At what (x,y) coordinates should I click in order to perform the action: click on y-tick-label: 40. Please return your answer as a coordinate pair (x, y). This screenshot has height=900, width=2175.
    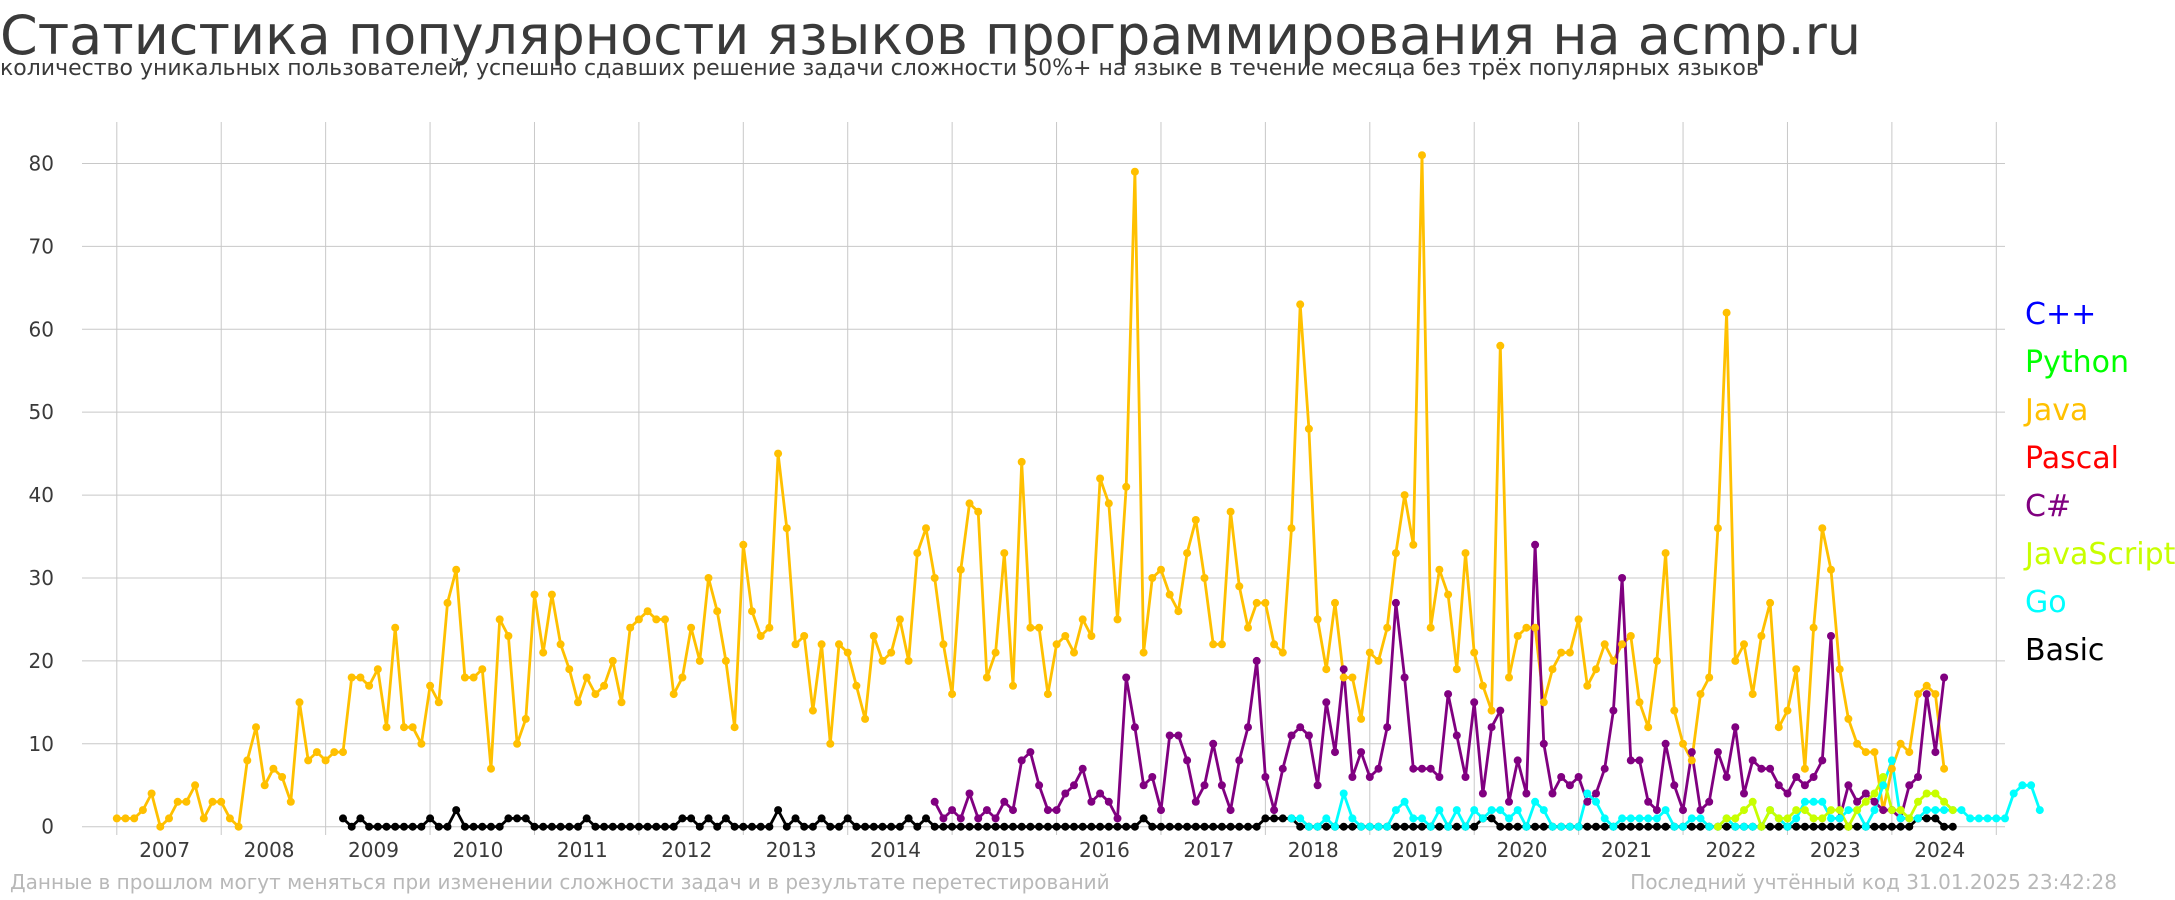
    Looking at the image, I should click on (41, 495).